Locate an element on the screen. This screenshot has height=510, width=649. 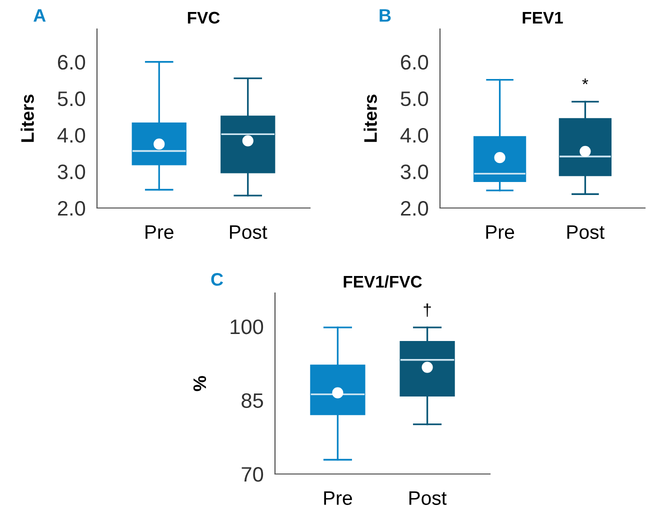
chart-title: FEV1 is located at coordinates (542, 18).